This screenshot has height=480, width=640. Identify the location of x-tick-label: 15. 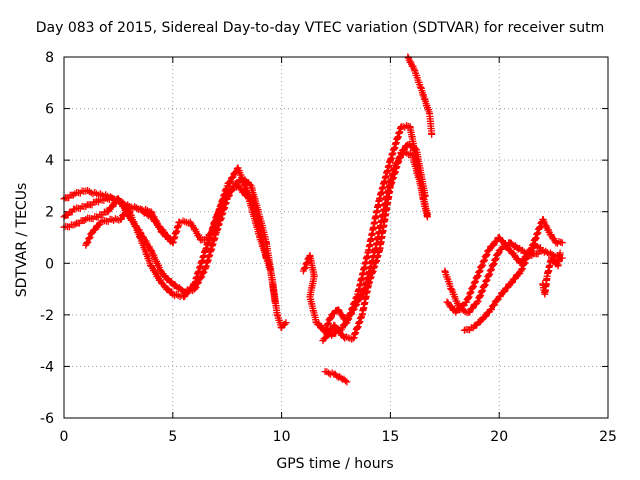
(390, 437).